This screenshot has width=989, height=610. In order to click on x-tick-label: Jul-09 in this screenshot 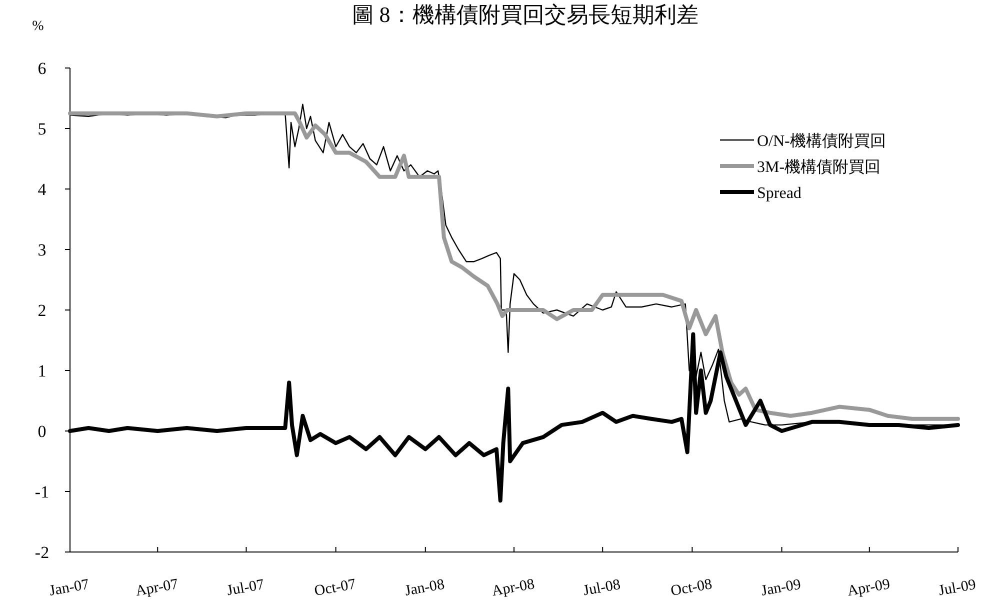, I will do `click(957, 588)`.